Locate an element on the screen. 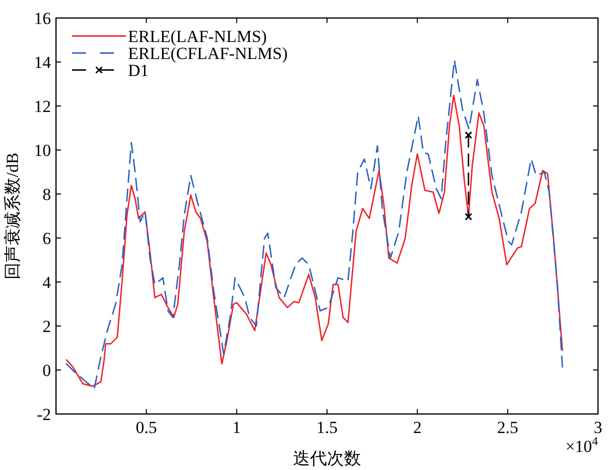  legend-label: ERLE(LAF-NLMS) is located at coordinates (197, 36).